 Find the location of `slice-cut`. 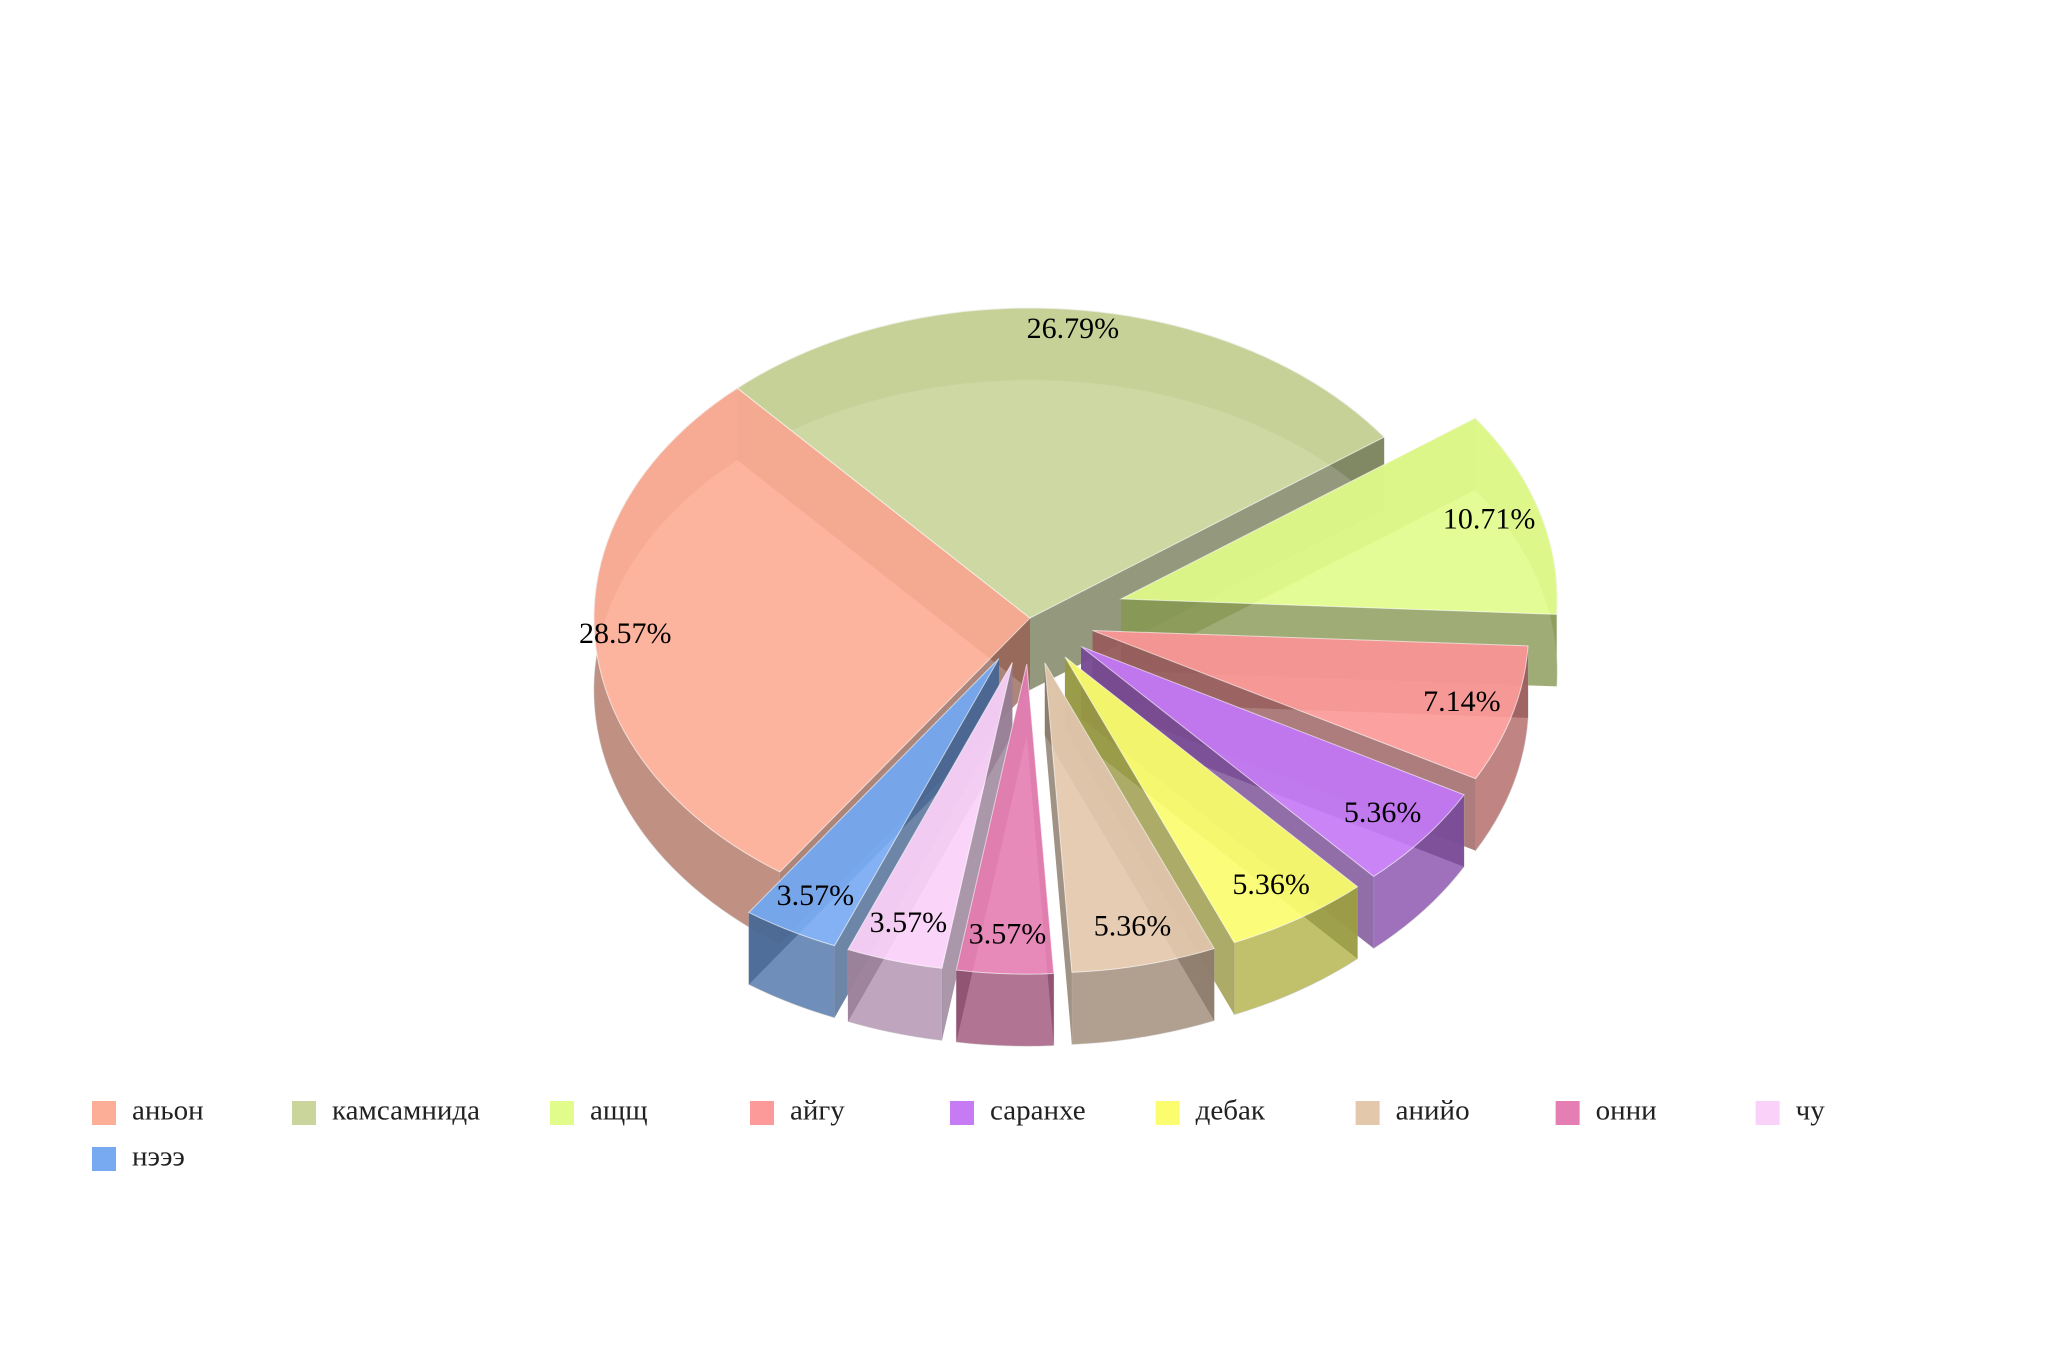

slice-cut is located at coordinates (1058, 853).